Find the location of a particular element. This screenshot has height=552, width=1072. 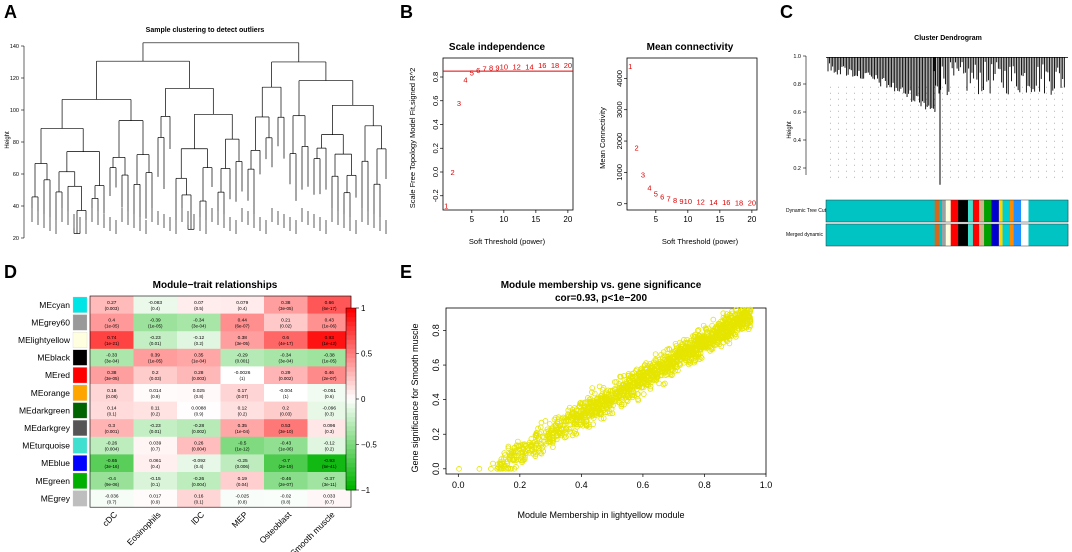

panel-d-cell-pvalue: (2e-19) is located at coordinates (285, 466).